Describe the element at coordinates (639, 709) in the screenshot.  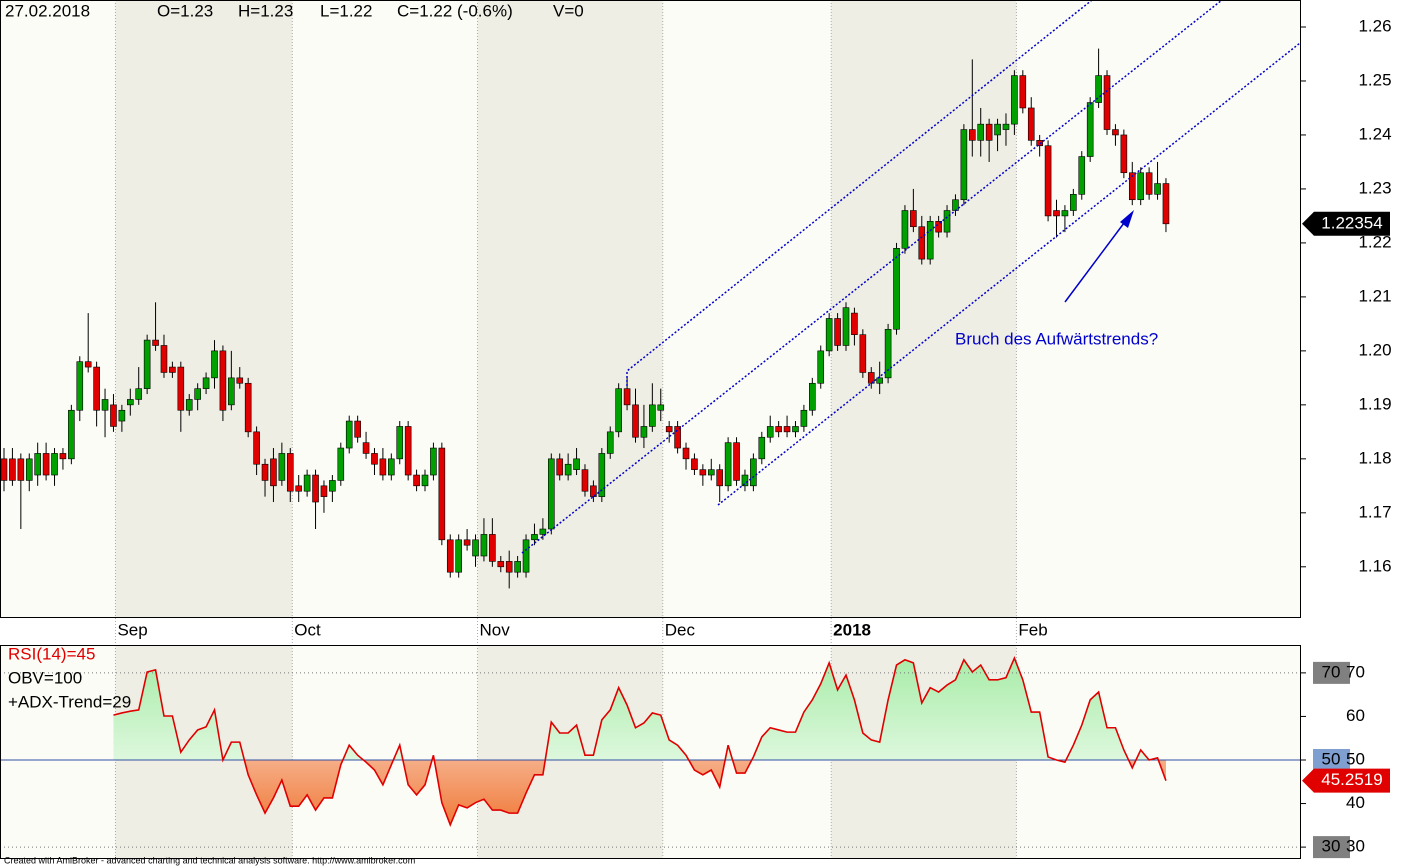
I see `rsi-fill-above` at that location.